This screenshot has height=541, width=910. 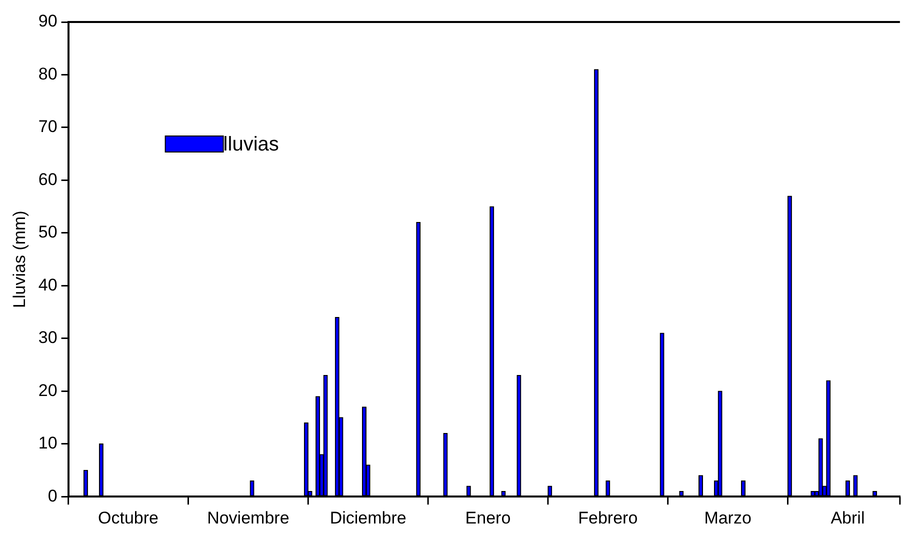 I want to click on y-tick-label: 90, so click(x=48, y=21).